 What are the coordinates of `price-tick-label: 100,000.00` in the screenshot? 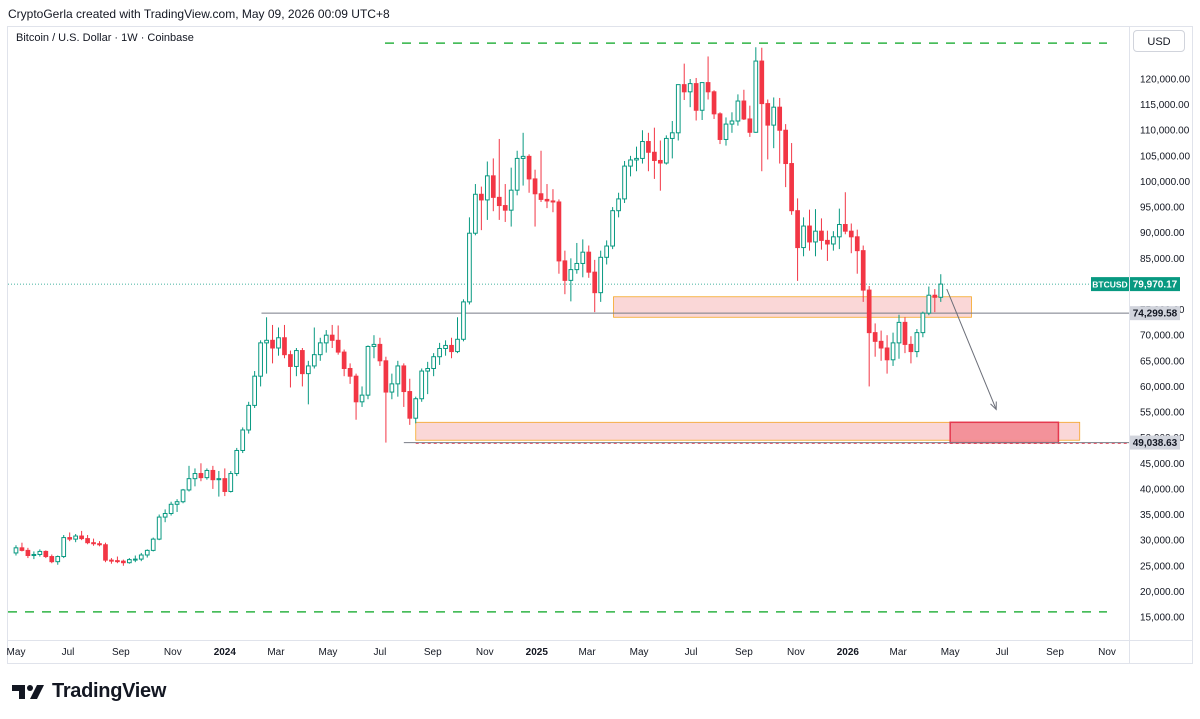 It's located at (1165, 182).